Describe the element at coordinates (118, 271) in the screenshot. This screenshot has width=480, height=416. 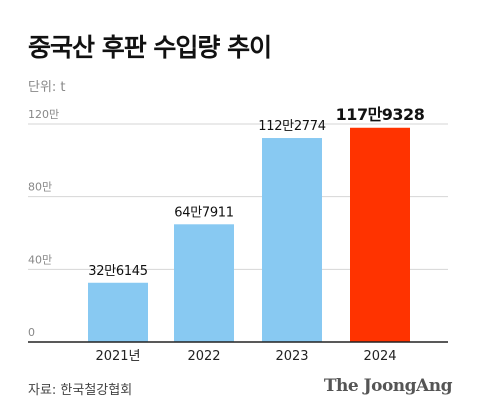
I see `bar-value-label: 32만6145` at that location.